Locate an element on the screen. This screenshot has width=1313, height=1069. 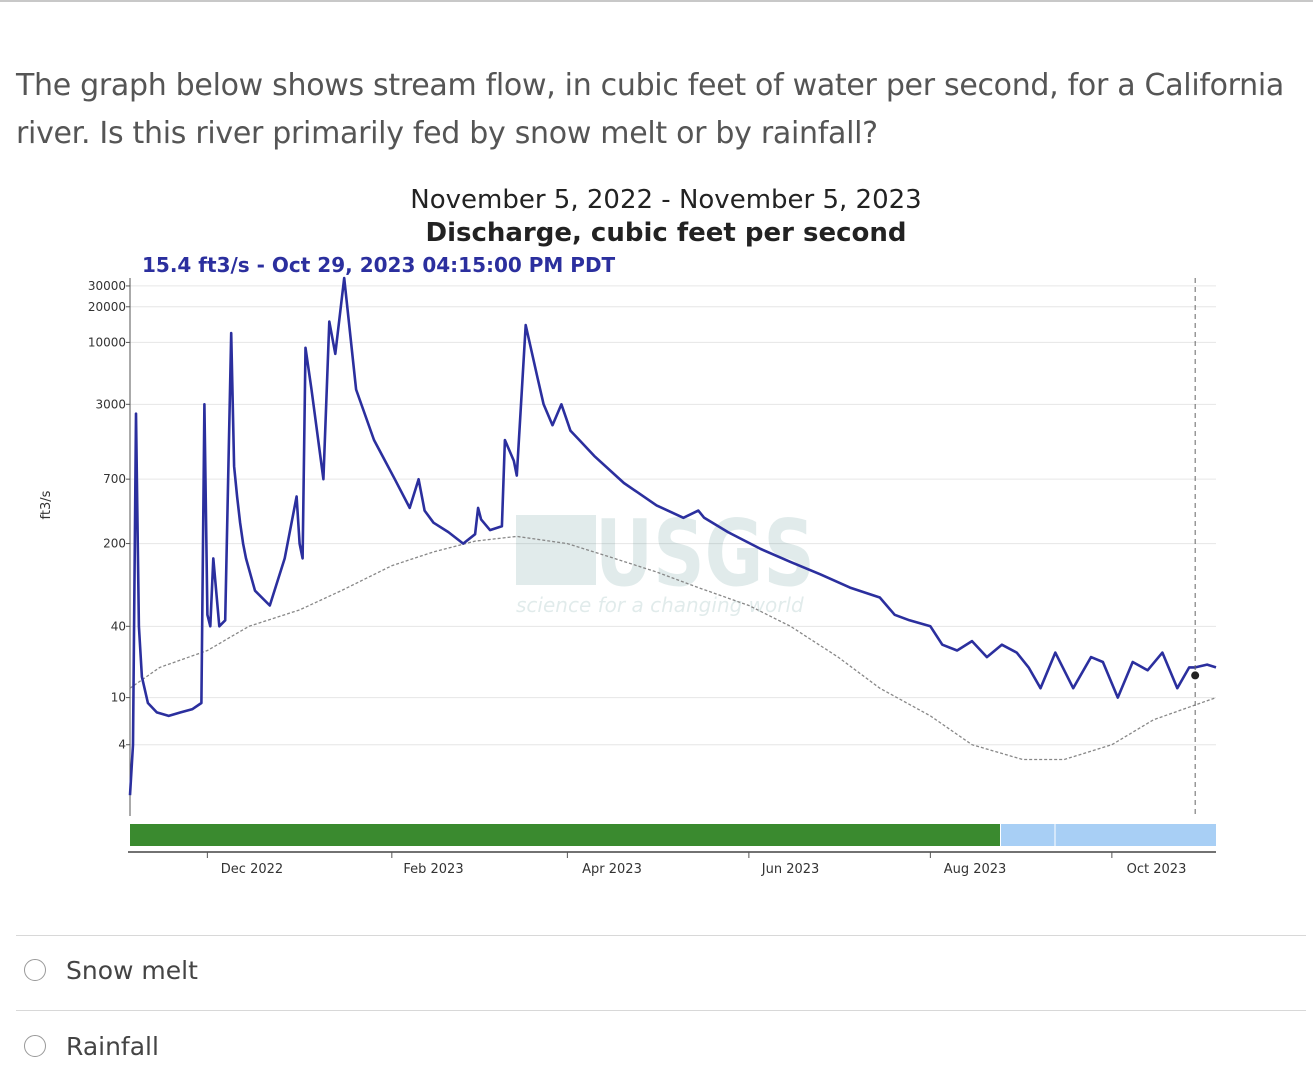
x-tick-label: Jun 2023 is located at coordinates (790, 869).